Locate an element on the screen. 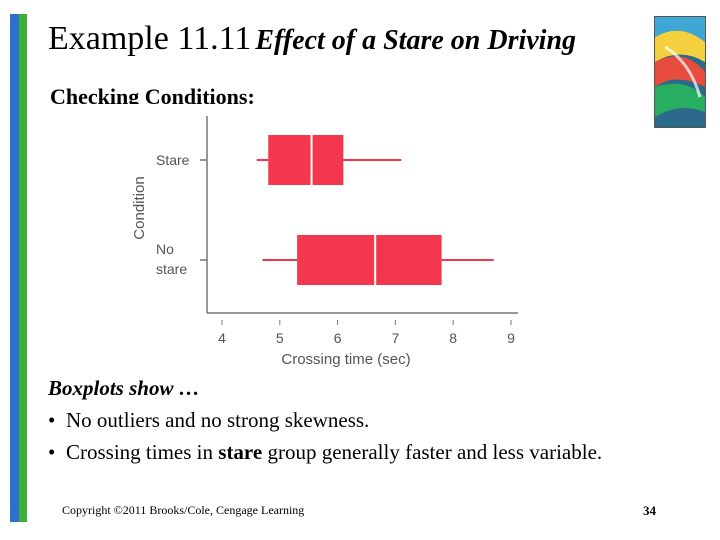 Image resolution: width=720 pixels, height=540 pixels. y-category-label: Stare is located at coordinates (173, 160).